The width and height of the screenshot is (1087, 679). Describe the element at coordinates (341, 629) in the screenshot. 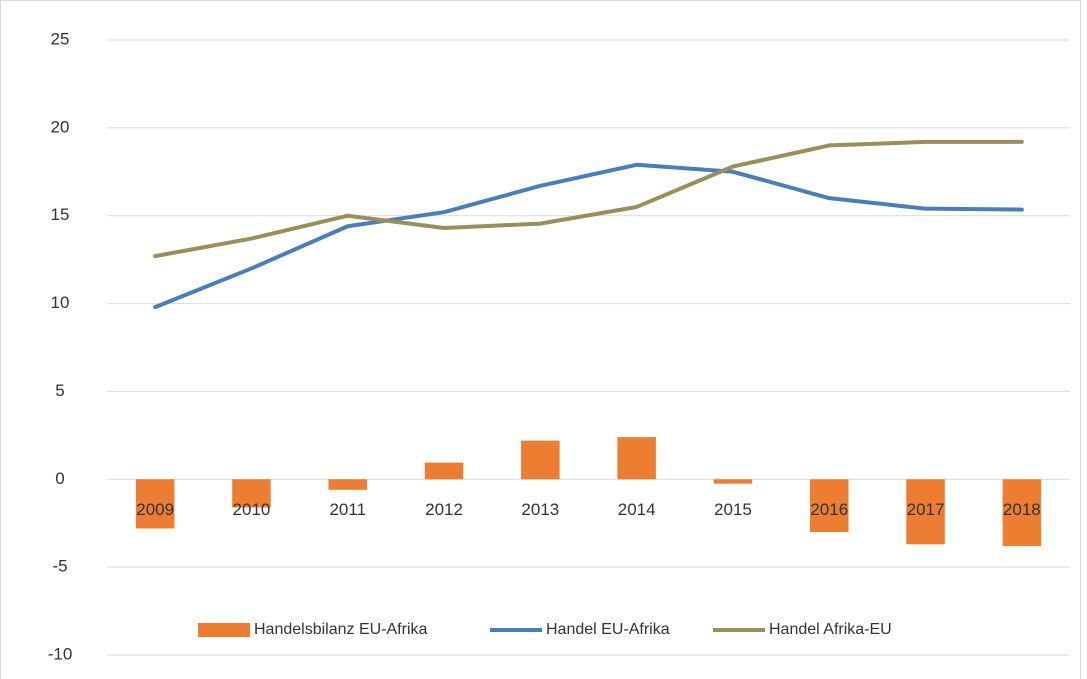

I see `legend-label: Handelsbilanz EU-Afrika` at that location.